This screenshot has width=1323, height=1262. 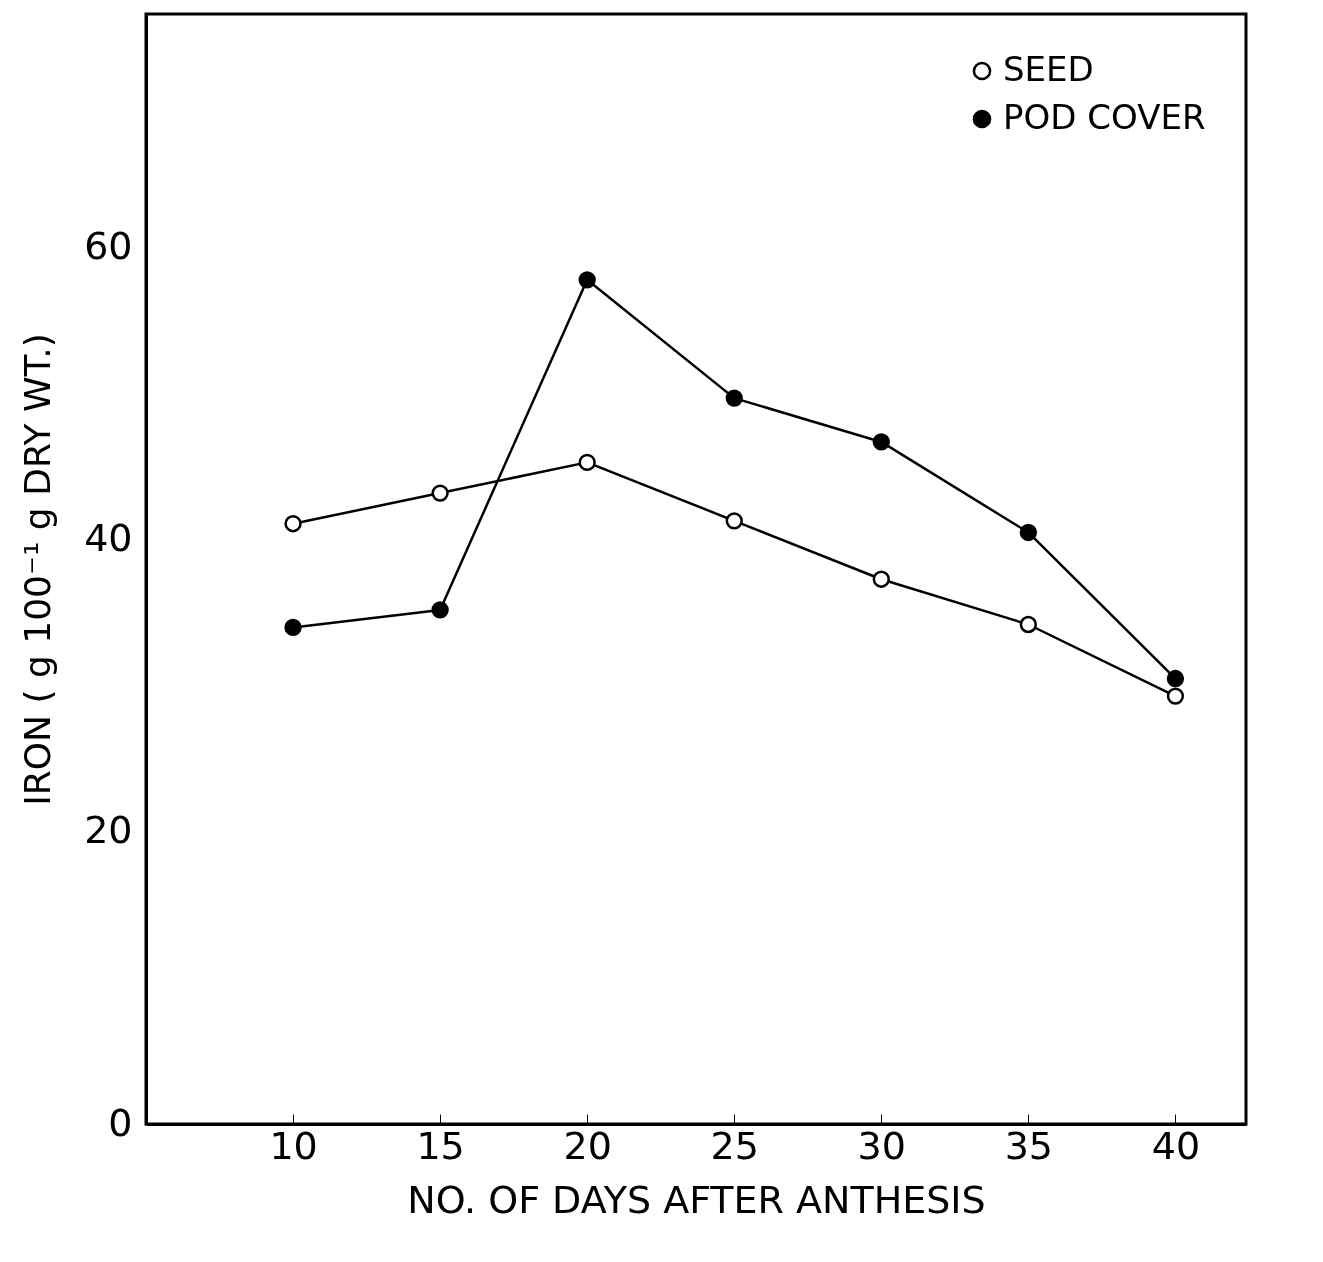 What do you see at coordinates (1176, 1145) in the screenshot?
I see `x-tick-label: 40` at bounding box center [1176, 1145].